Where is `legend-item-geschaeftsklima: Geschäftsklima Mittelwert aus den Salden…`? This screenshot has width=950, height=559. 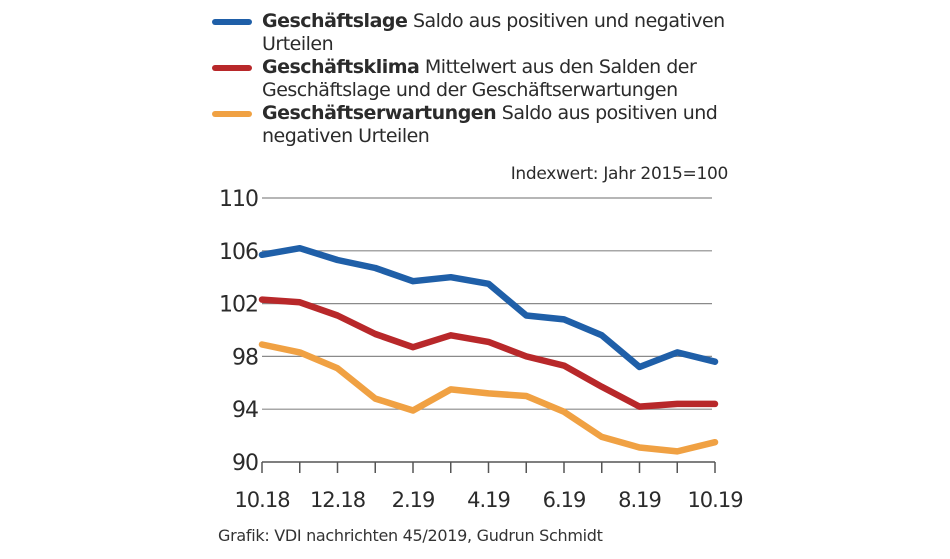 legend-item-geschaeftsklima: Geschäftsklima Mittelwert aus den Salden… is located at coordinates (472, 79).